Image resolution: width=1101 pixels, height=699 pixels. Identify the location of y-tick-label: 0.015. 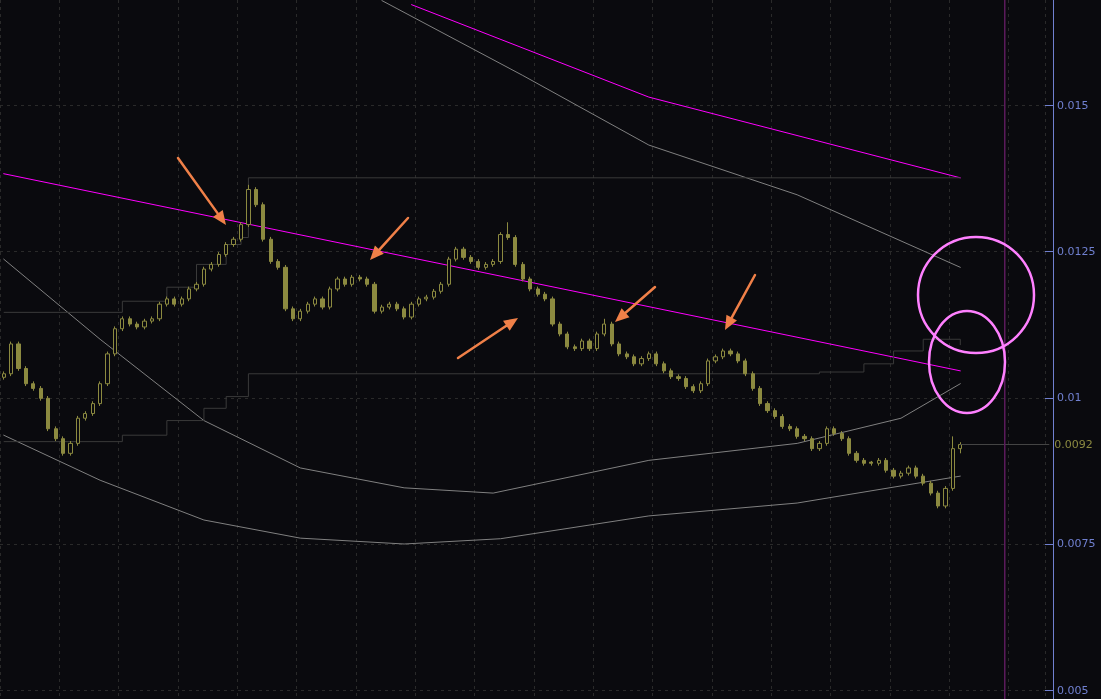
(1073, 105).